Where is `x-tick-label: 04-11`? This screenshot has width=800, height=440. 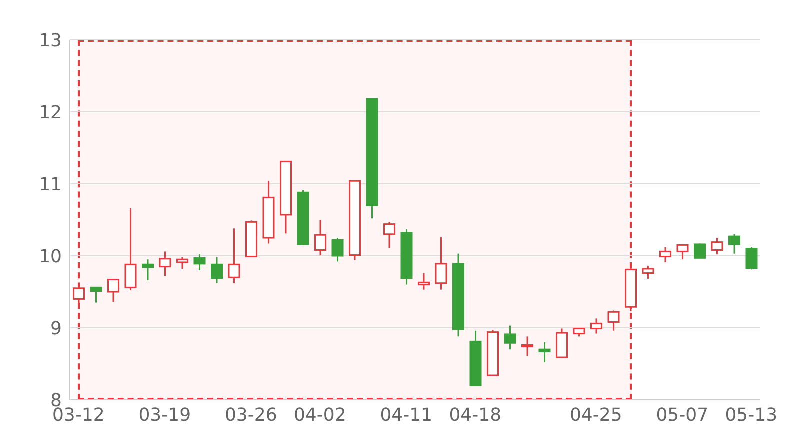 x-tick-label: 04-11 is located at coordinates (406, 415).